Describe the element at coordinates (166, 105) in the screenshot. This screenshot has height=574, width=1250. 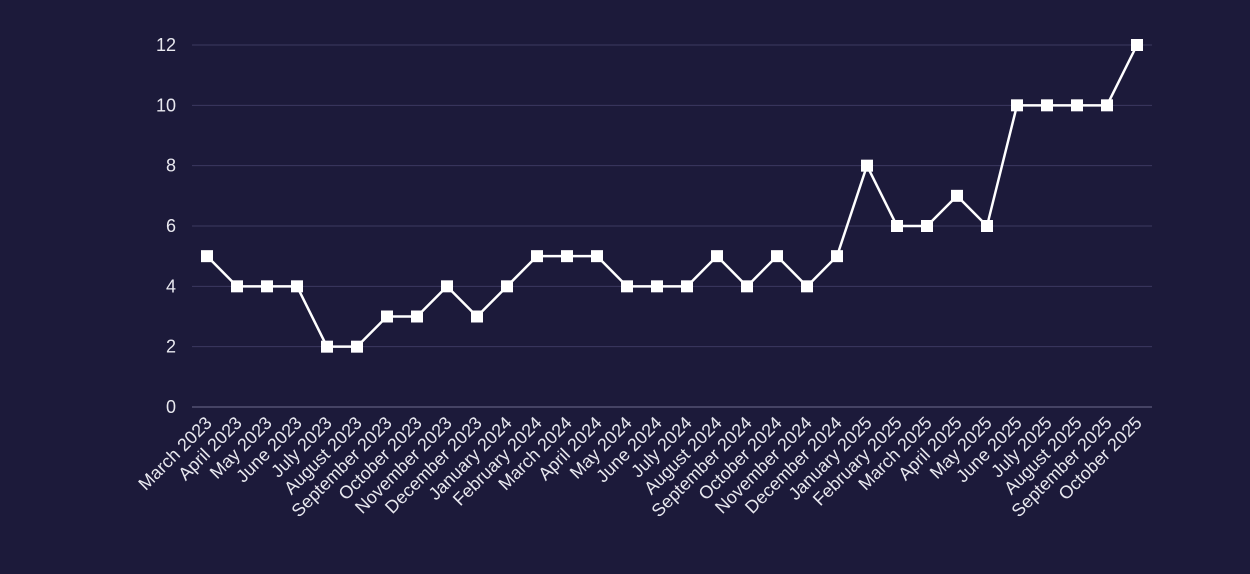
I see `y-tick-label: 10` at that location.